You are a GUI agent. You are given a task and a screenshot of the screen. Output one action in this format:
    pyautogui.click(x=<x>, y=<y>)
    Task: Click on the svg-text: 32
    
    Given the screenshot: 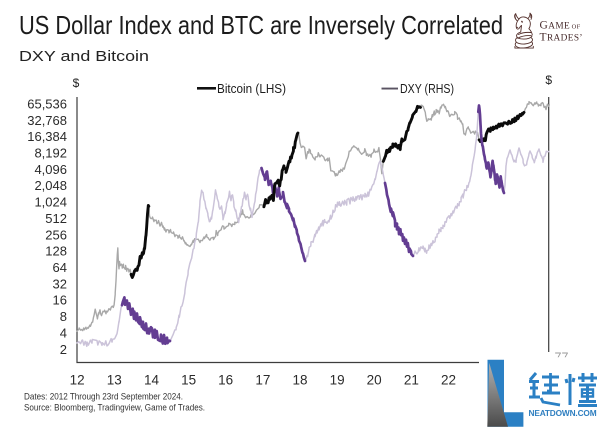 What is the action you would take?
    pyautogui.click(x=60, y=283)
    